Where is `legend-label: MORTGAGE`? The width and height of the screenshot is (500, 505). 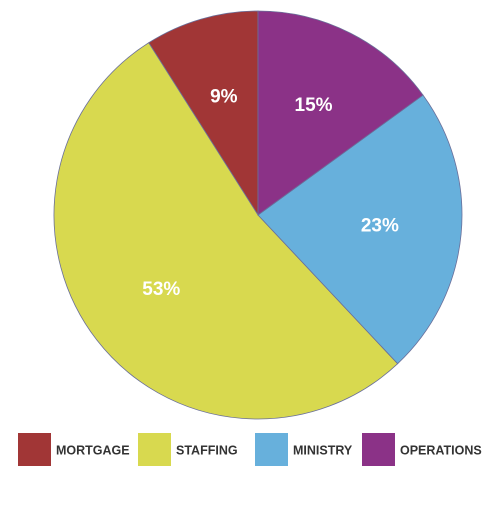 legend-label: MORTGAGE is located at coordinates (93, 450).